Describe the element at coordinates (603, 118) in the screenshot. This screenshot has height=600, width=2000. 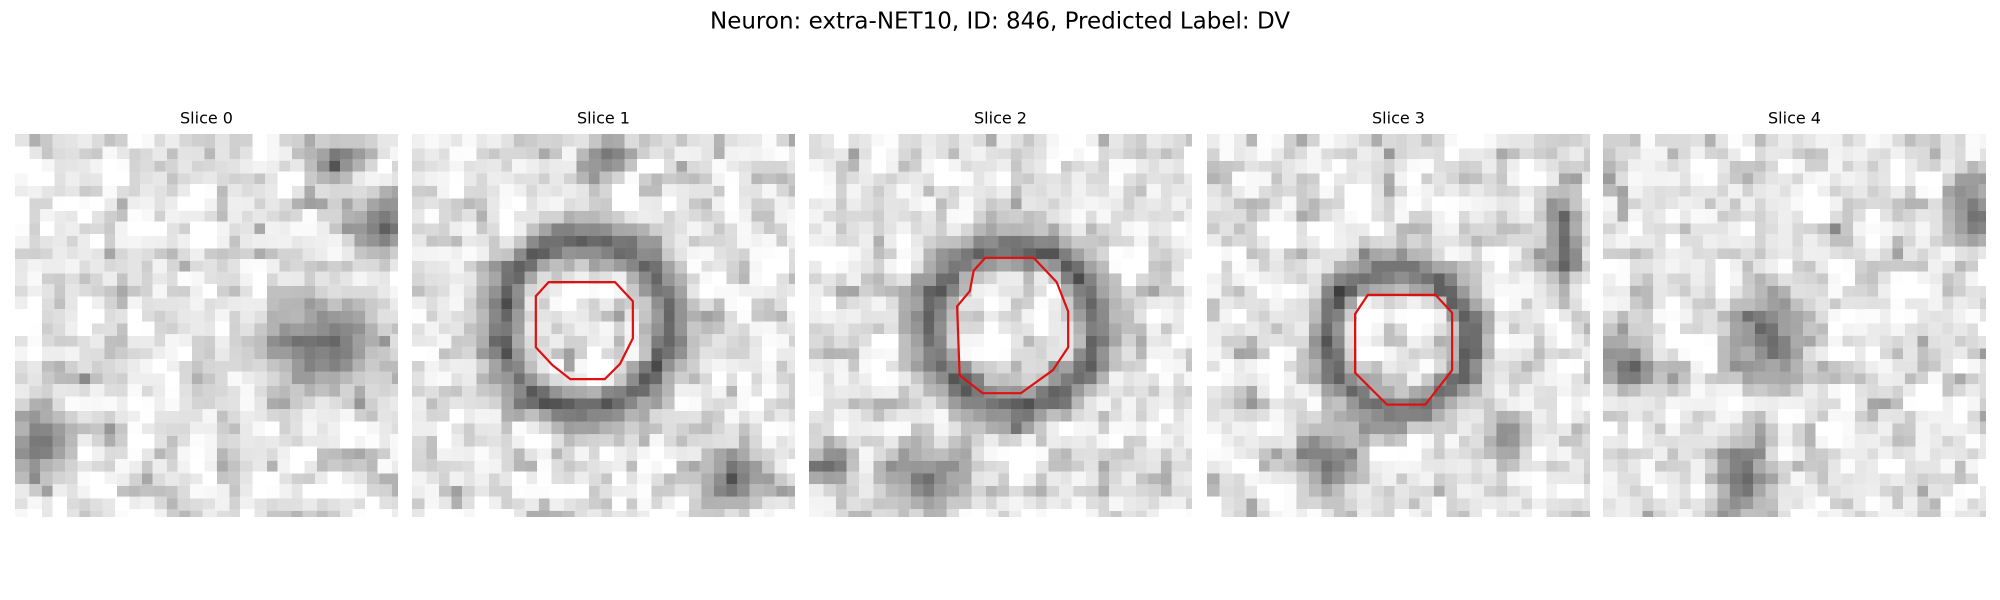
I see `panel-title: Slice 1` at that location.